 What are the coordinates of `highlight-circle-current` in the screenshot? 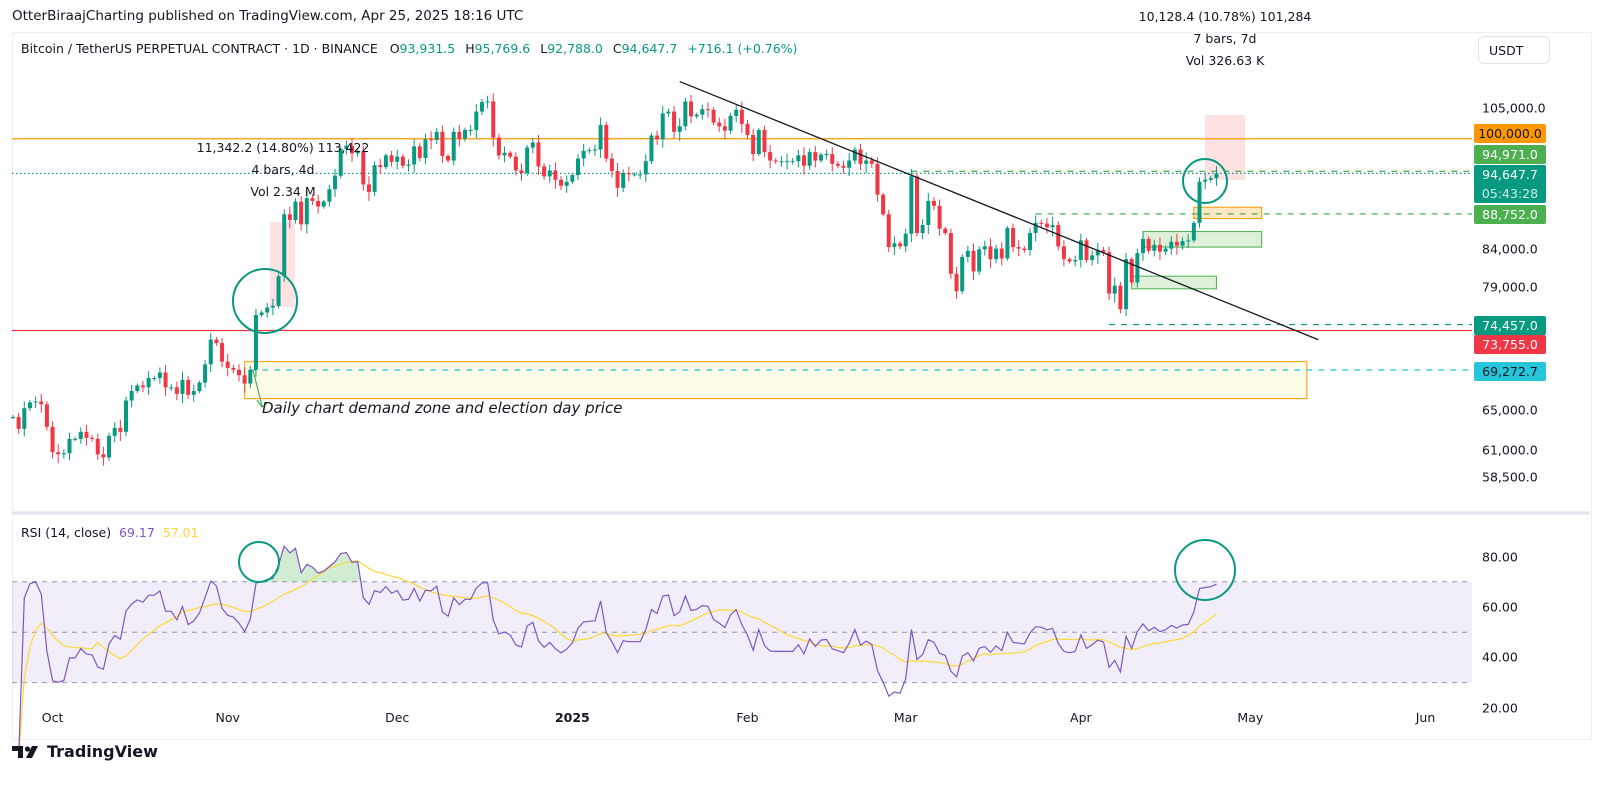 It's located at (1205, 181).